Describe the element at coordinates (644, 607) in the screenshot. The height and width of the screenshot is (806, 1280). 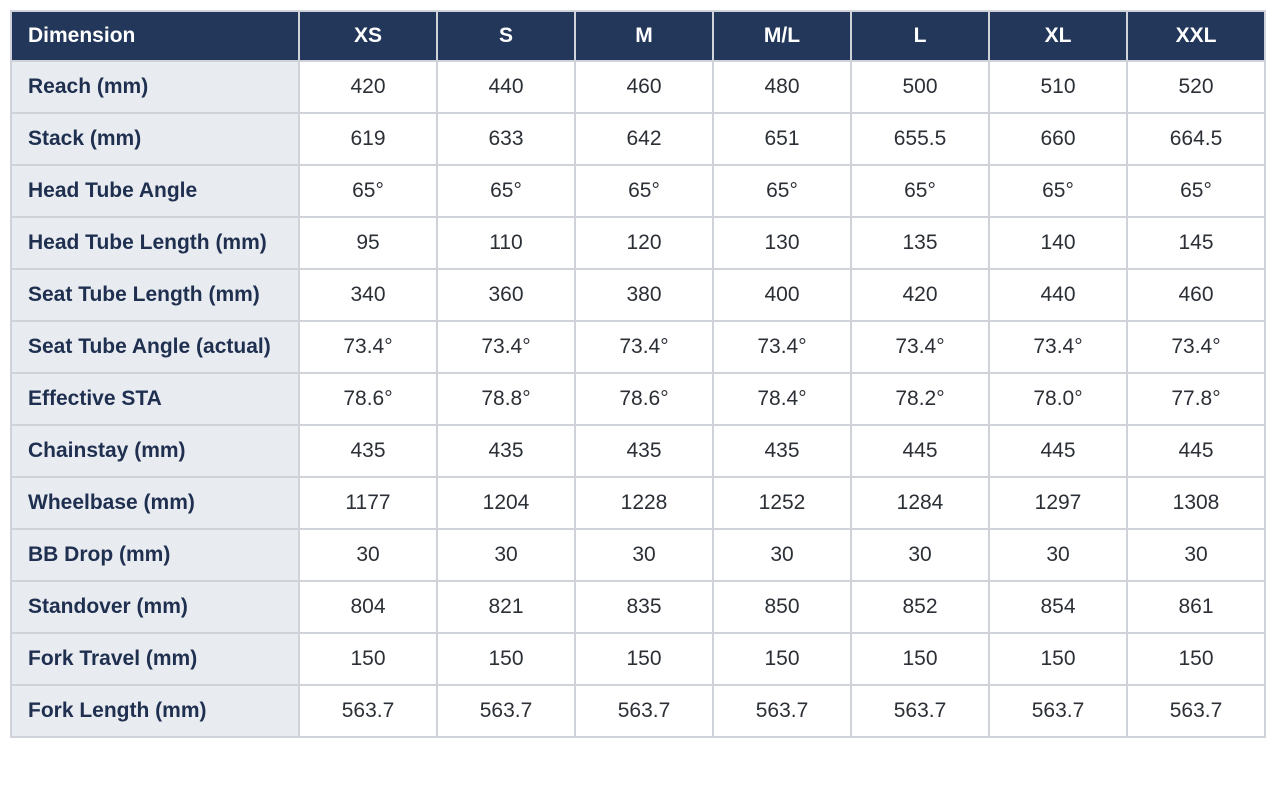
I see `value-cell: 835` at that location.